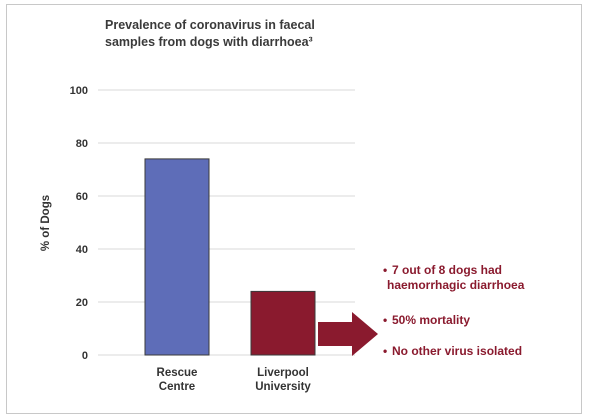 The image size is (590, 419). Describe the element at coordinates (177, 373) in the screenshot. I see `x-category-label: Rescue` at that location.